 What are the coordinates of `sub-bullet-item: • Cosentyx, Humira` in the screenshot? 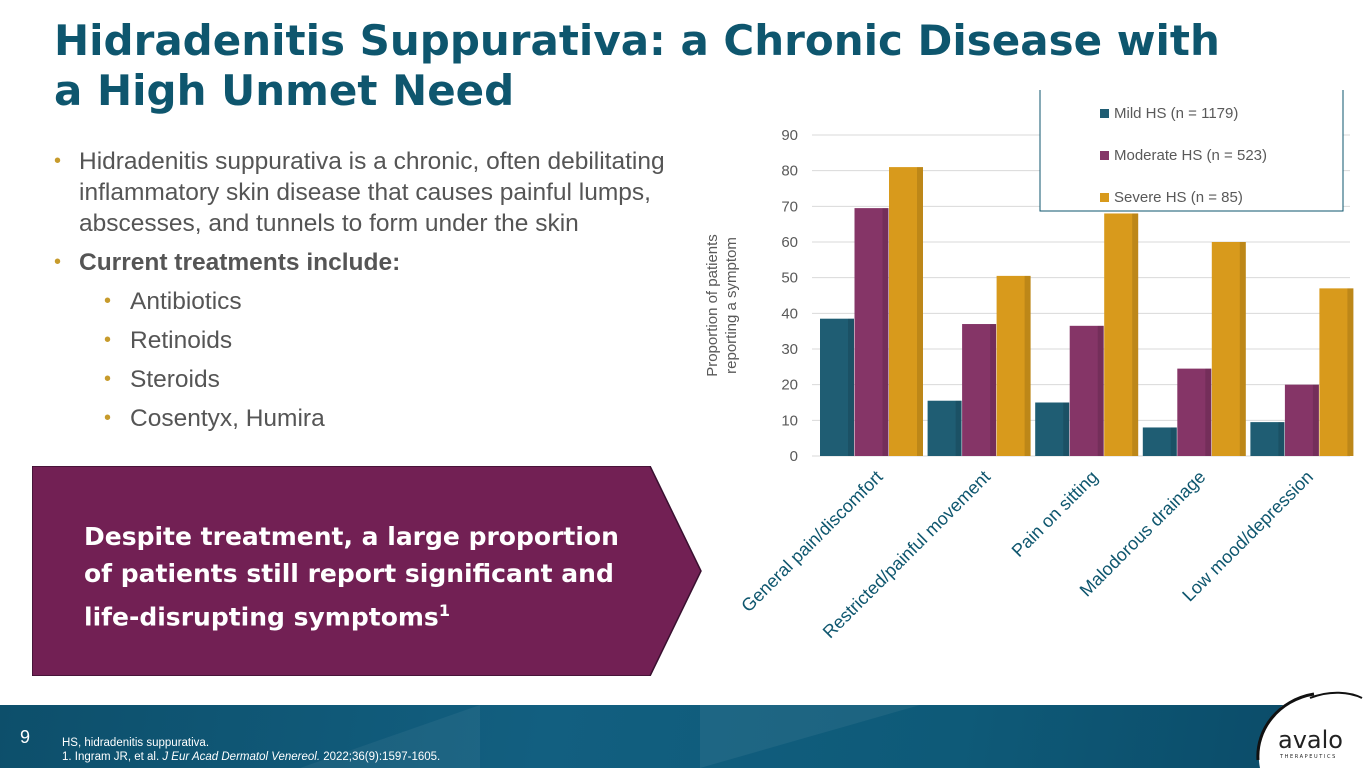 It's located at (214, 418).